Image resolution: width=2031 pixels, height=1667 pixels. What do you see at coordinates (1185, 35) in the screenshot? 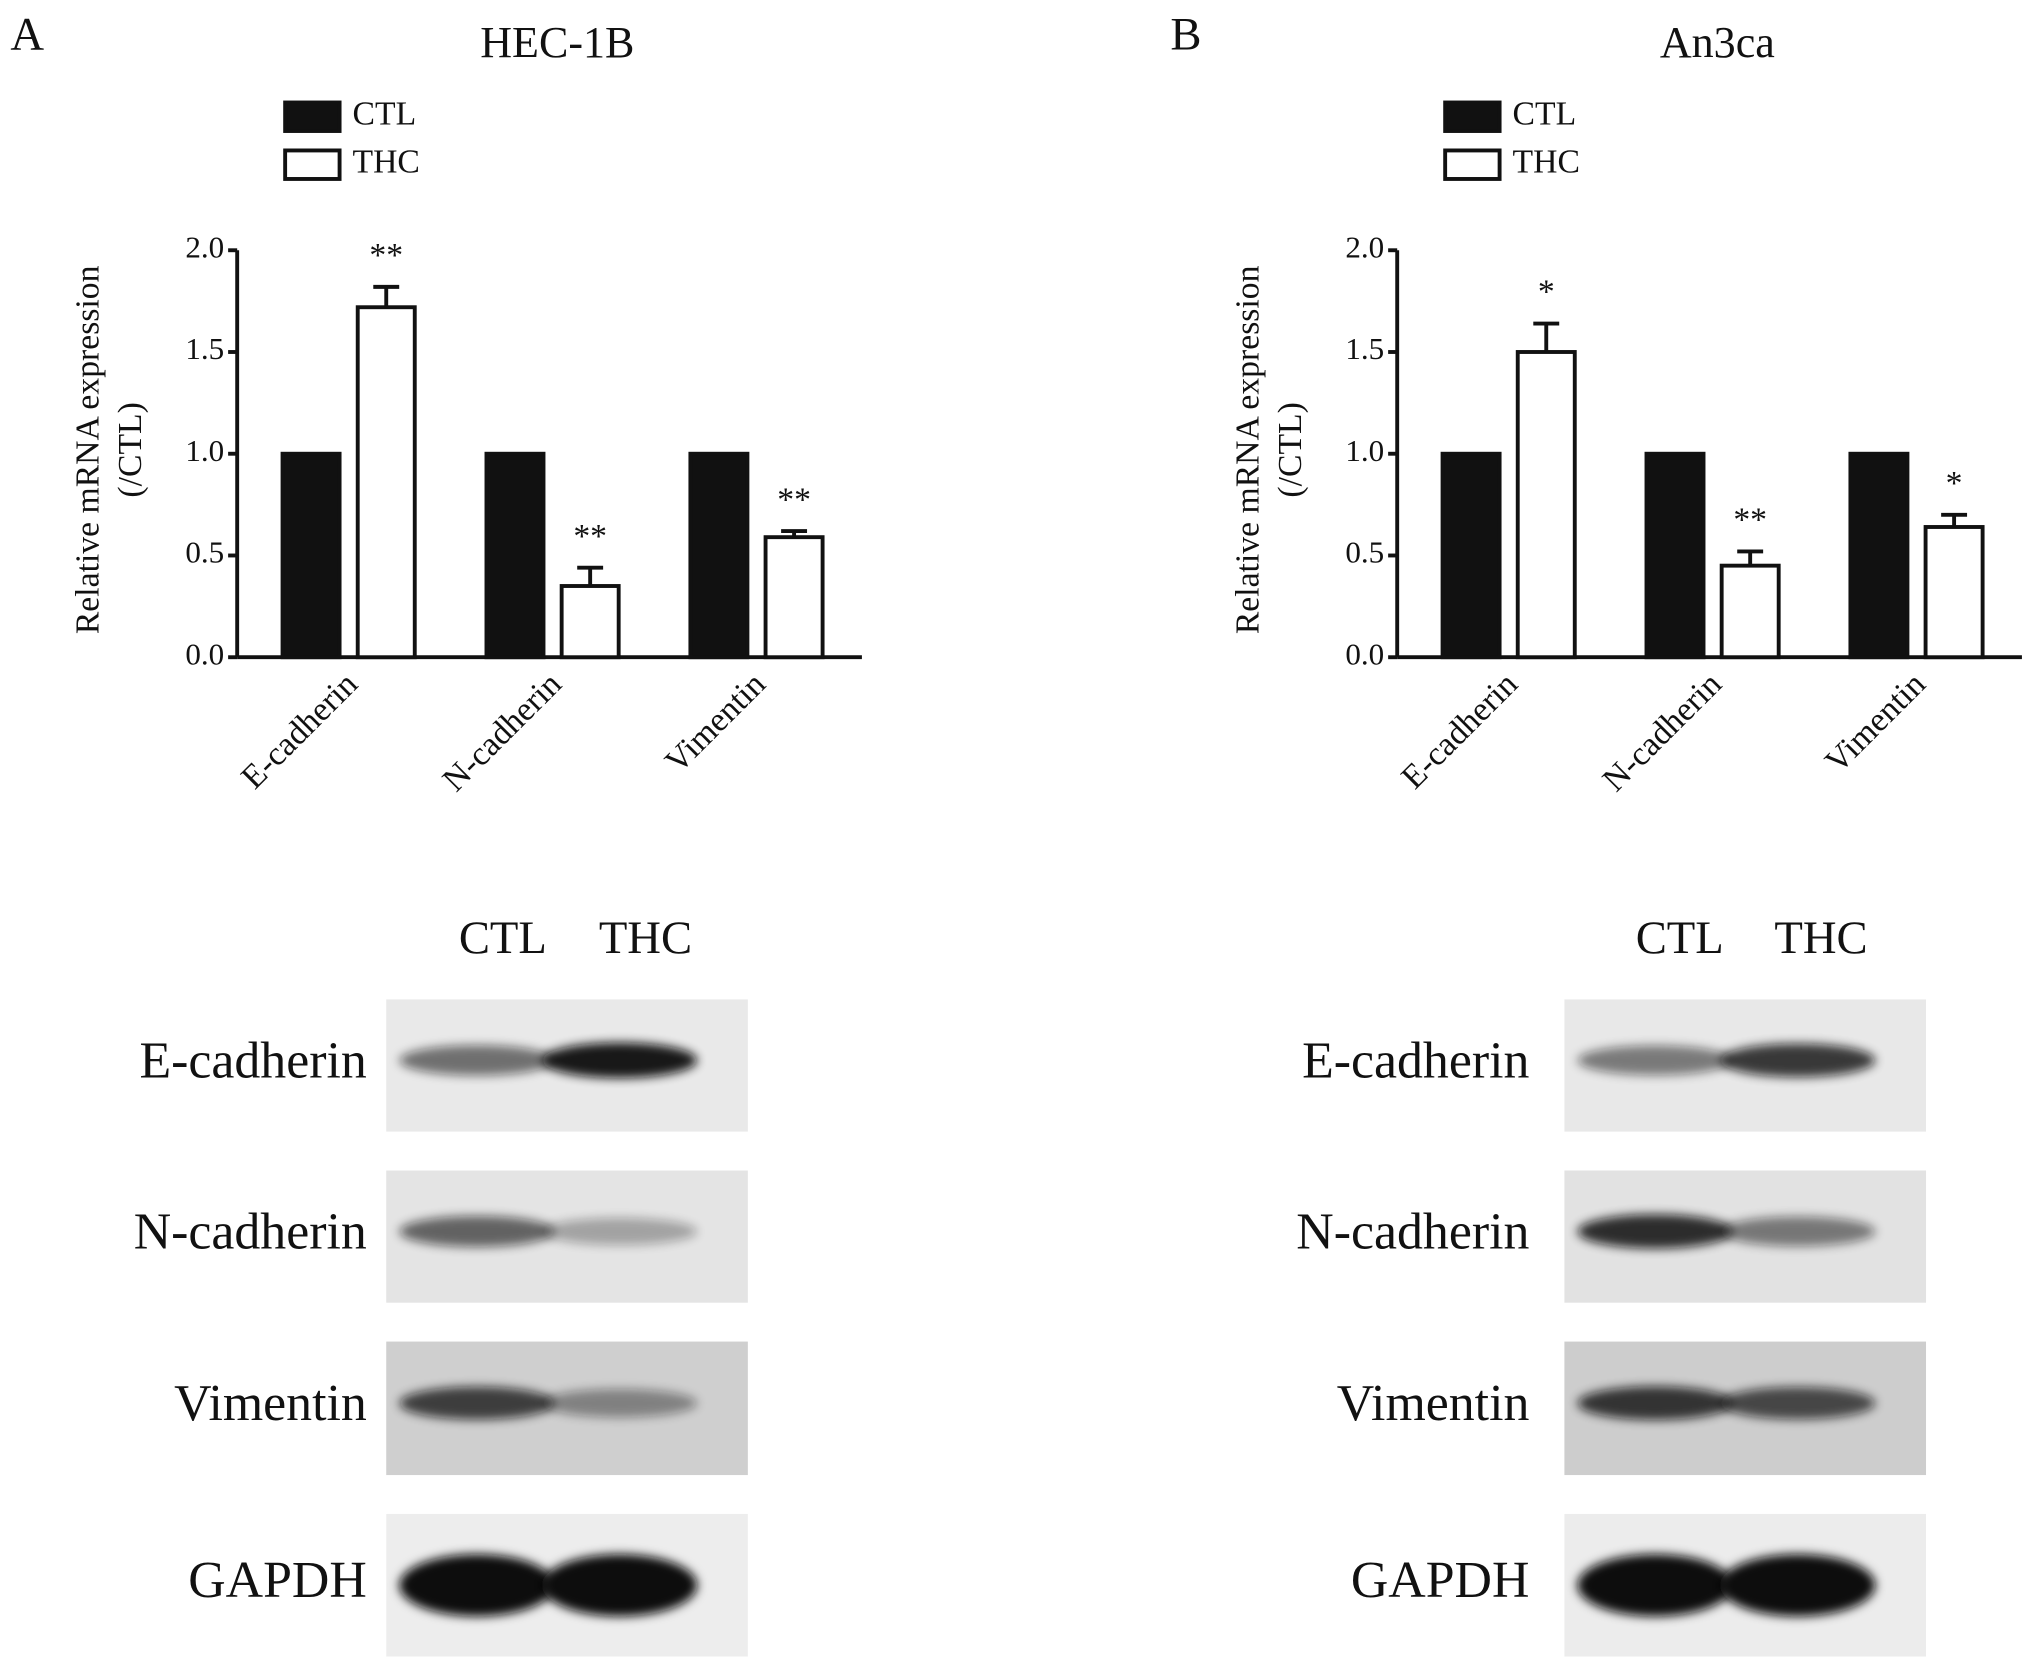
I see `panel-label: B` at bounding box center [1185, 35].